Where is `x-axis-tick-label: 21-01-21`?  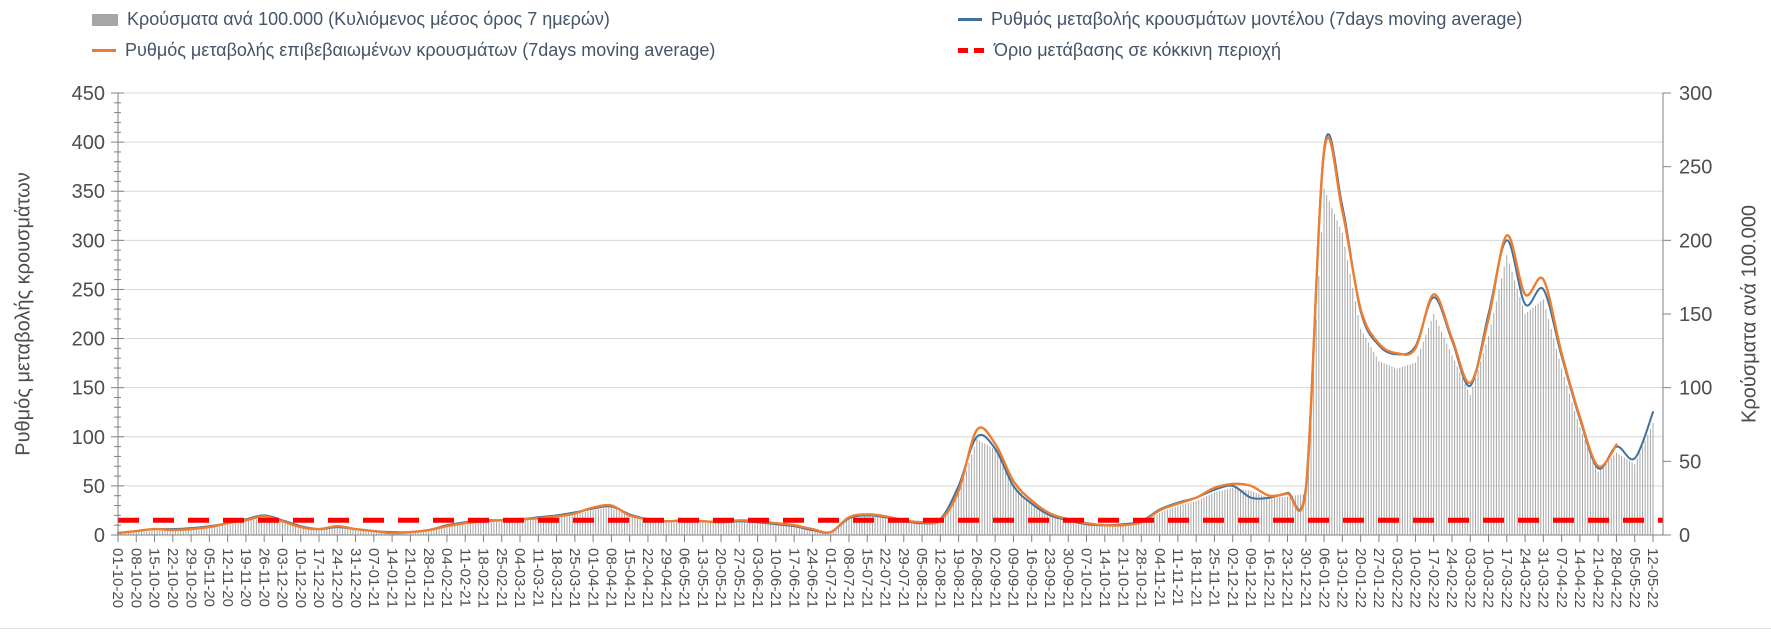
x-axis-tick-label: 21-01-21 is located at coordinates (410, 578).